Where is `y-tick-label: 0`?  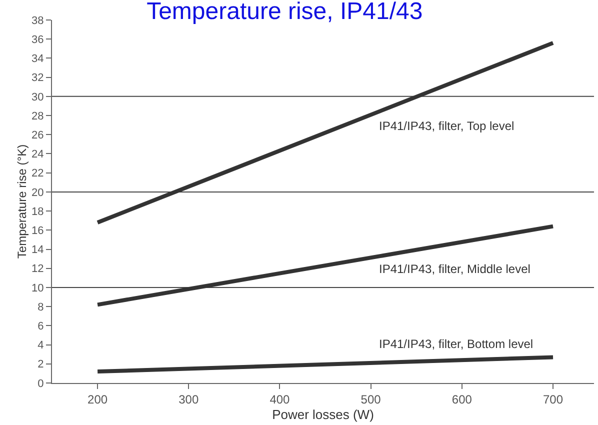 y-tick-label: 0 is located at coordinates (41, 384).